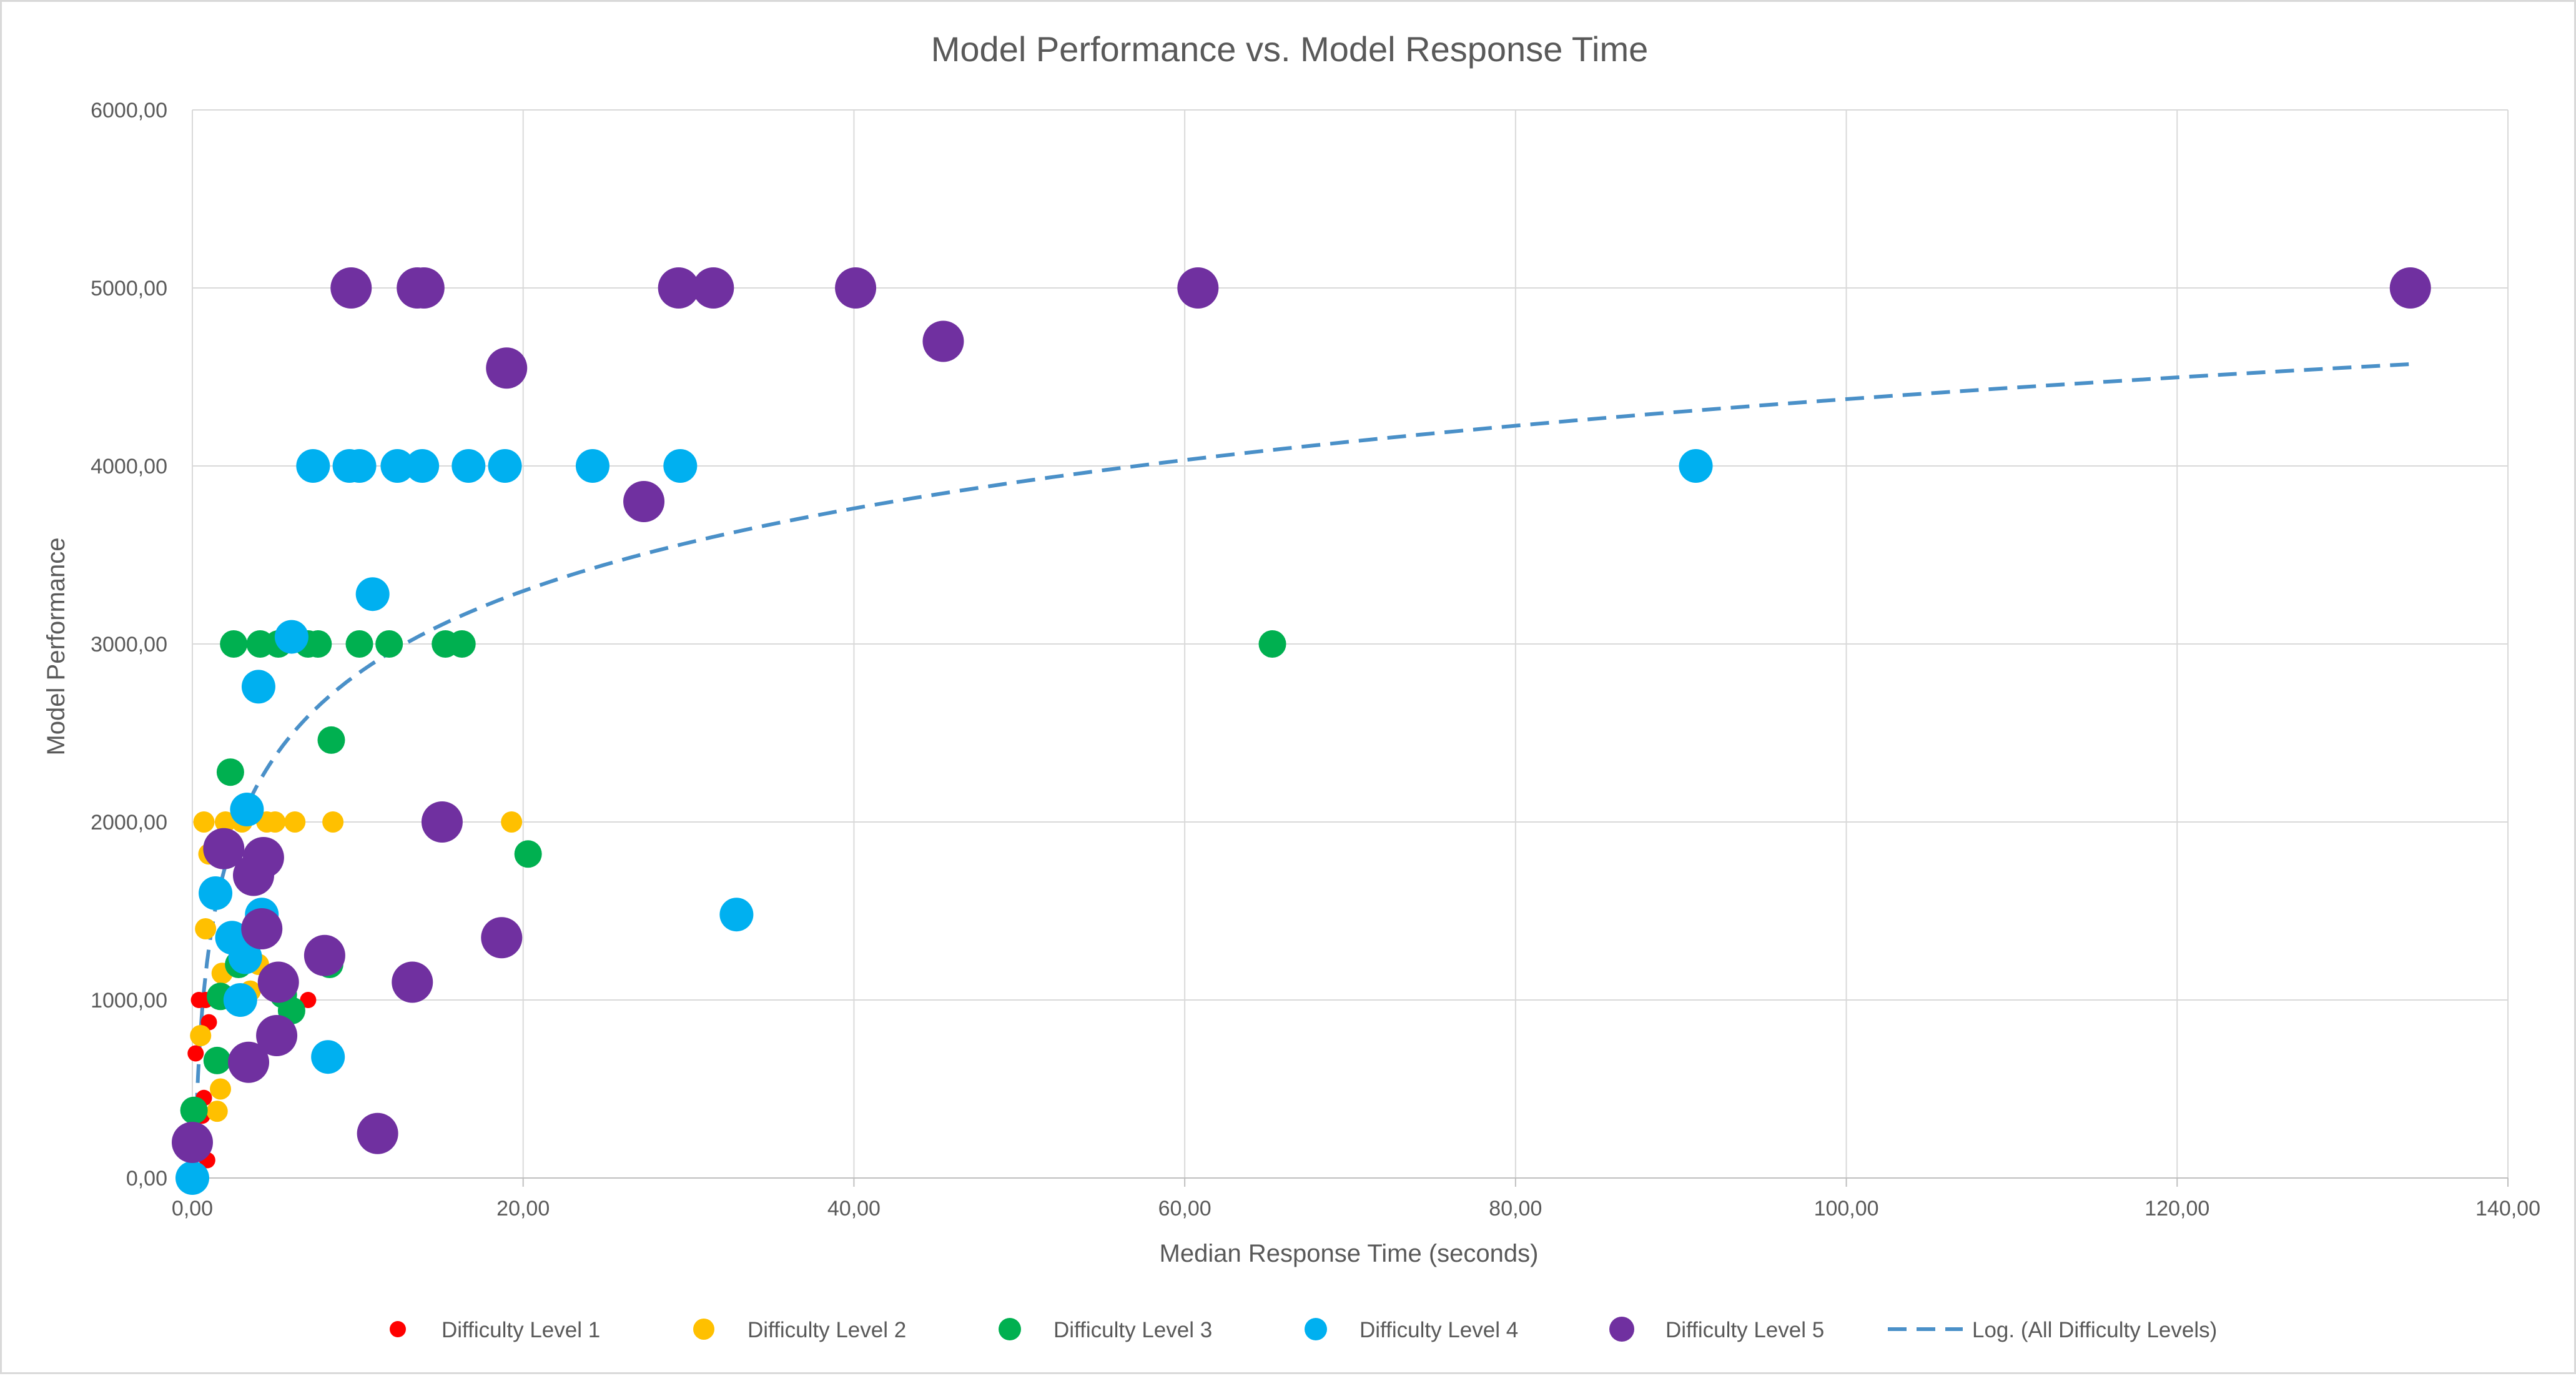  What do you see at coordinates (1350, 1182) in the screenshot?
I see `axis-layer` at bounding box center [1350, 1182].